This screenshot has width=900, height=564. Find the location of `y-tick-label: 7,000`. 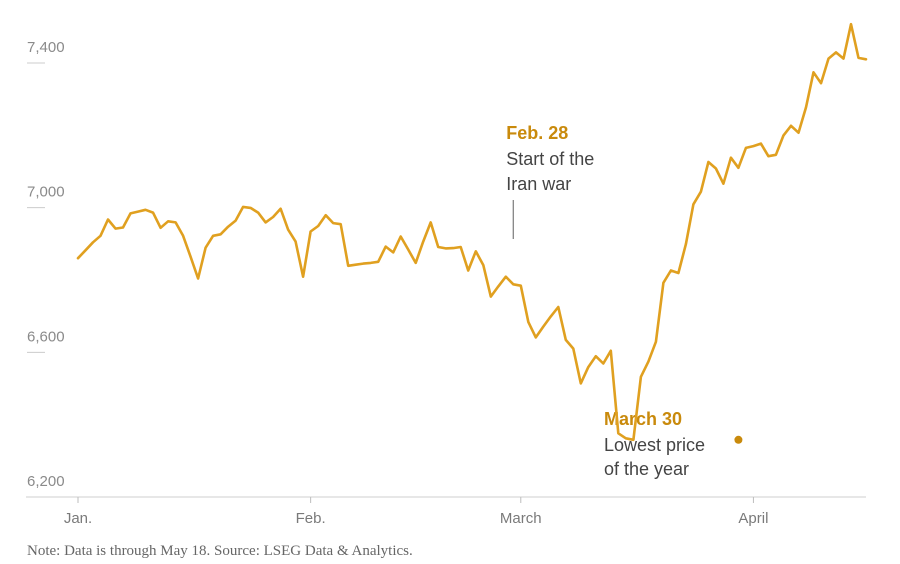

y-tick-label: 7,000 is located at coordinates (46, 192).